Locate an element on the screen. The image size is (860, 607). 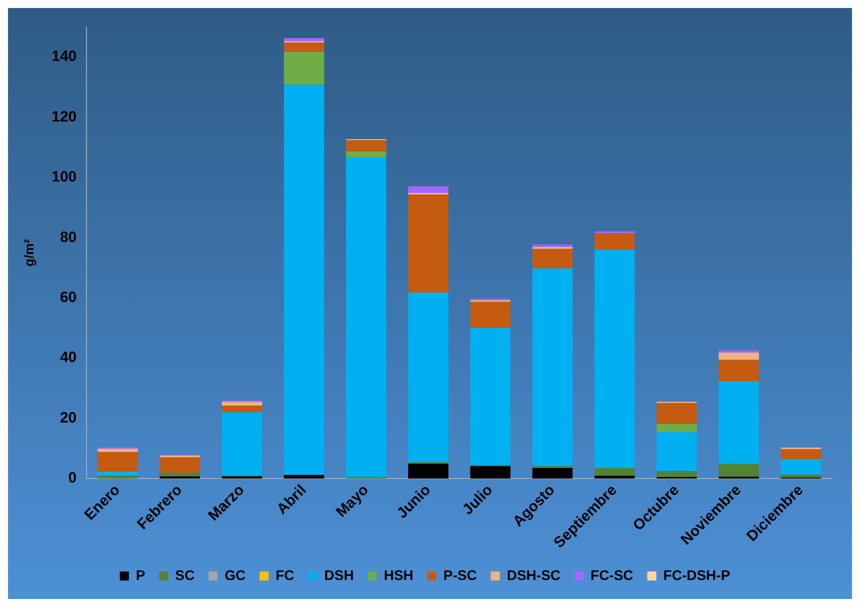
y-tick-label: 20 is located at coordinates (68, 417).